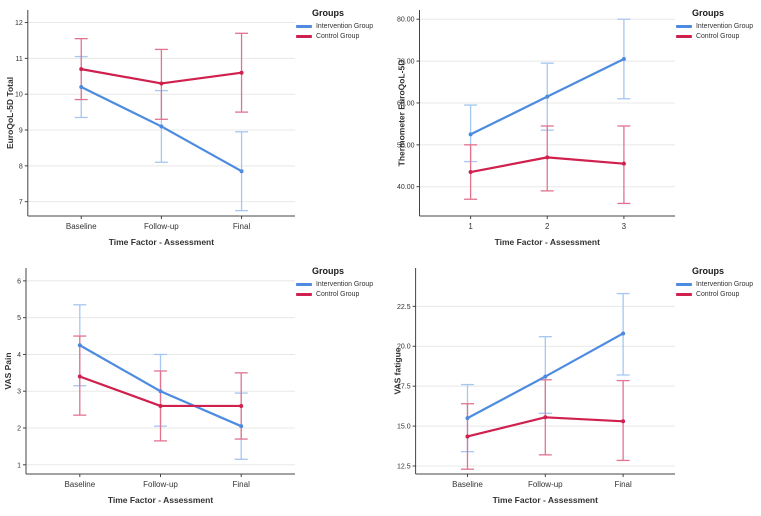 This screenshot has height=516, width=761. Describe the element at coordinates (402, 113) in the screenshot. I see `svg-text: Thermometer EuroQoL-5D` at that location.